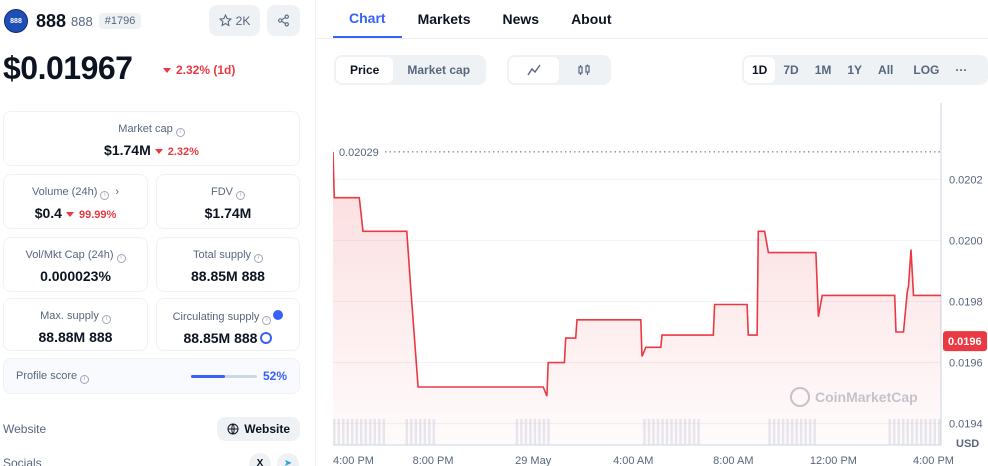  What do you see at coordinates (533, 460) in the screenshot?
I see `x-tick-label: 29 May` at bounding box center [533, 460].